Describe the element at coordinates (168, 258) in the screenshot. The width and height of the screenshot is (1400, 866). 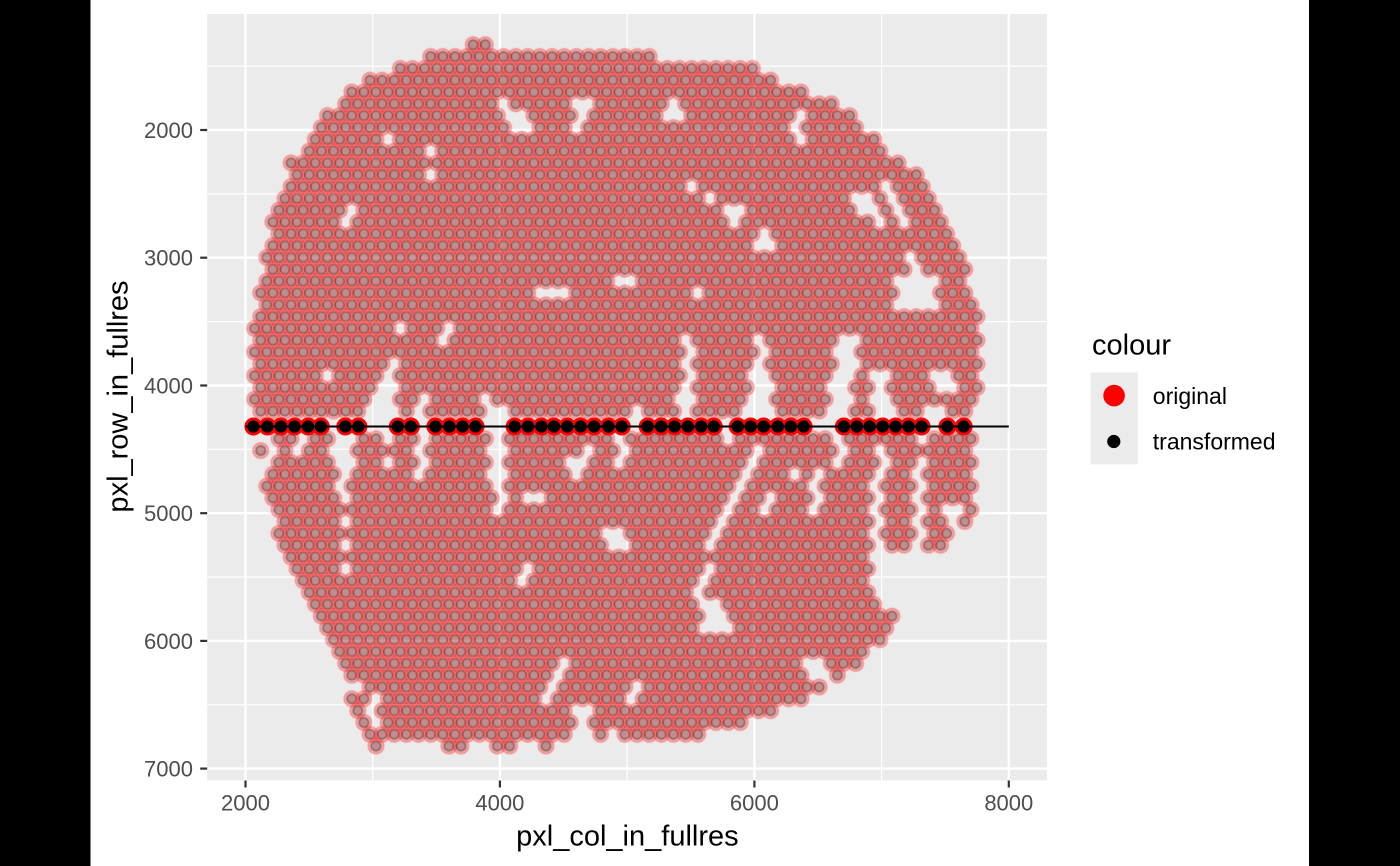
I see `svg-text: 3000` at that location.